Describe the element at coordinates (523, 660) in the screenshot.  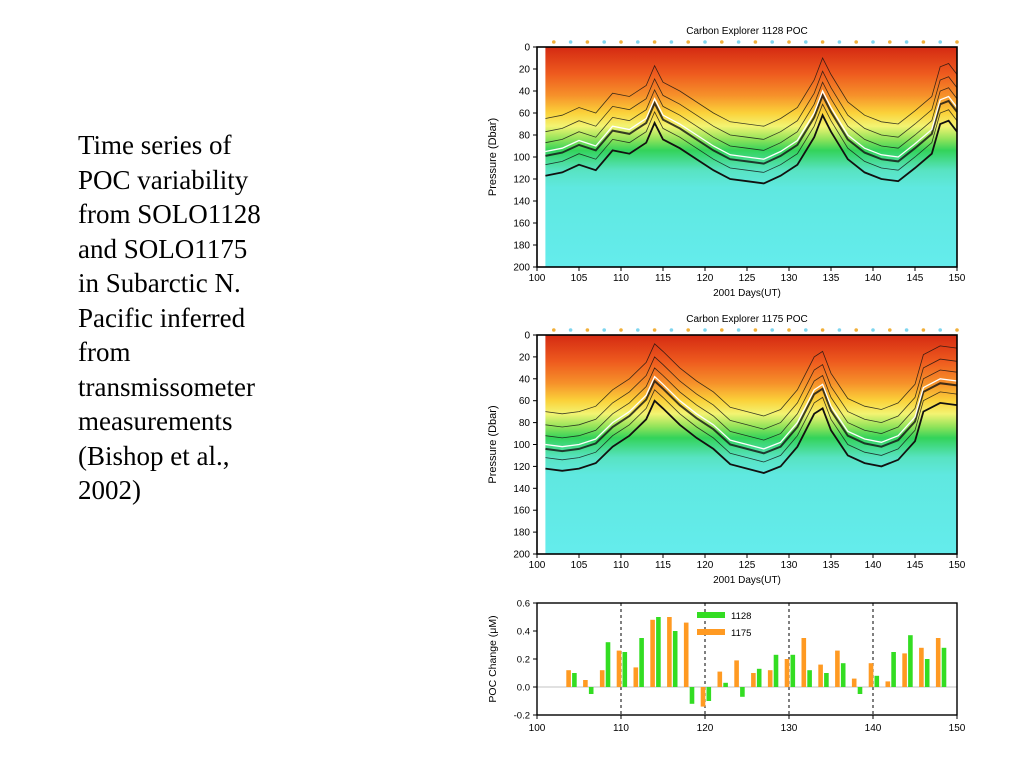
I see `y-tick-label: 0.2` at that location.